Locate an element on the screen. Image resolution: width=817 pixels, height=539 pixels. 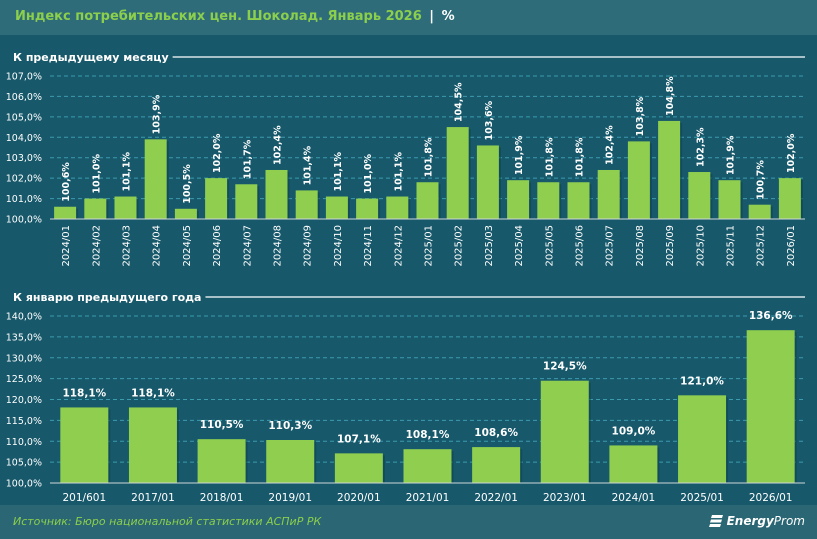
x-tick-label: 2024/06 is located at coordinates (217, 246).